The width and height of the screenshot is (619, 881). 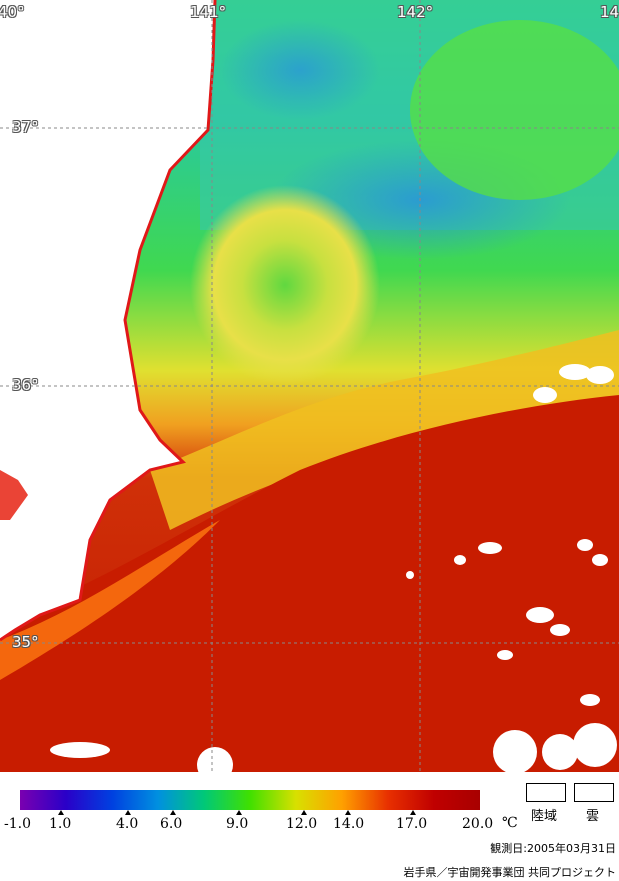 I want to click on colorbar-tick-label: 9.0, so click(x=237, y=824).